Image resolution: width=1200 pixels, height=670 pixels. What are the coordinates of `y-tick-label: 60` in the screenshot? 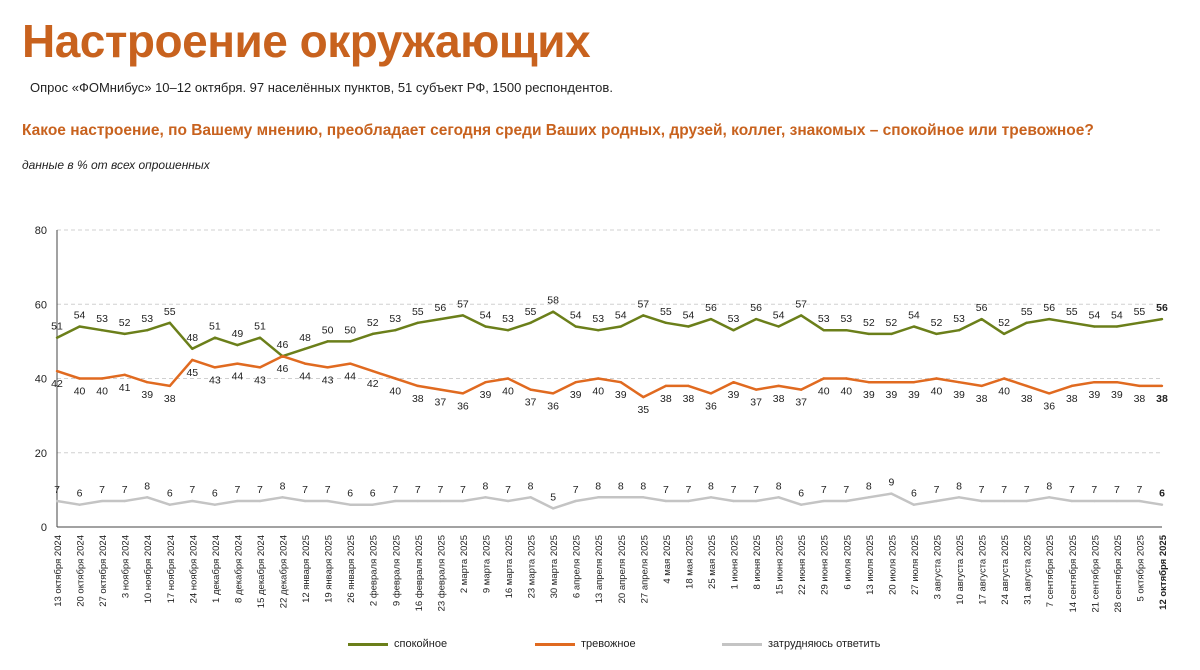 It's located at (41, 305).